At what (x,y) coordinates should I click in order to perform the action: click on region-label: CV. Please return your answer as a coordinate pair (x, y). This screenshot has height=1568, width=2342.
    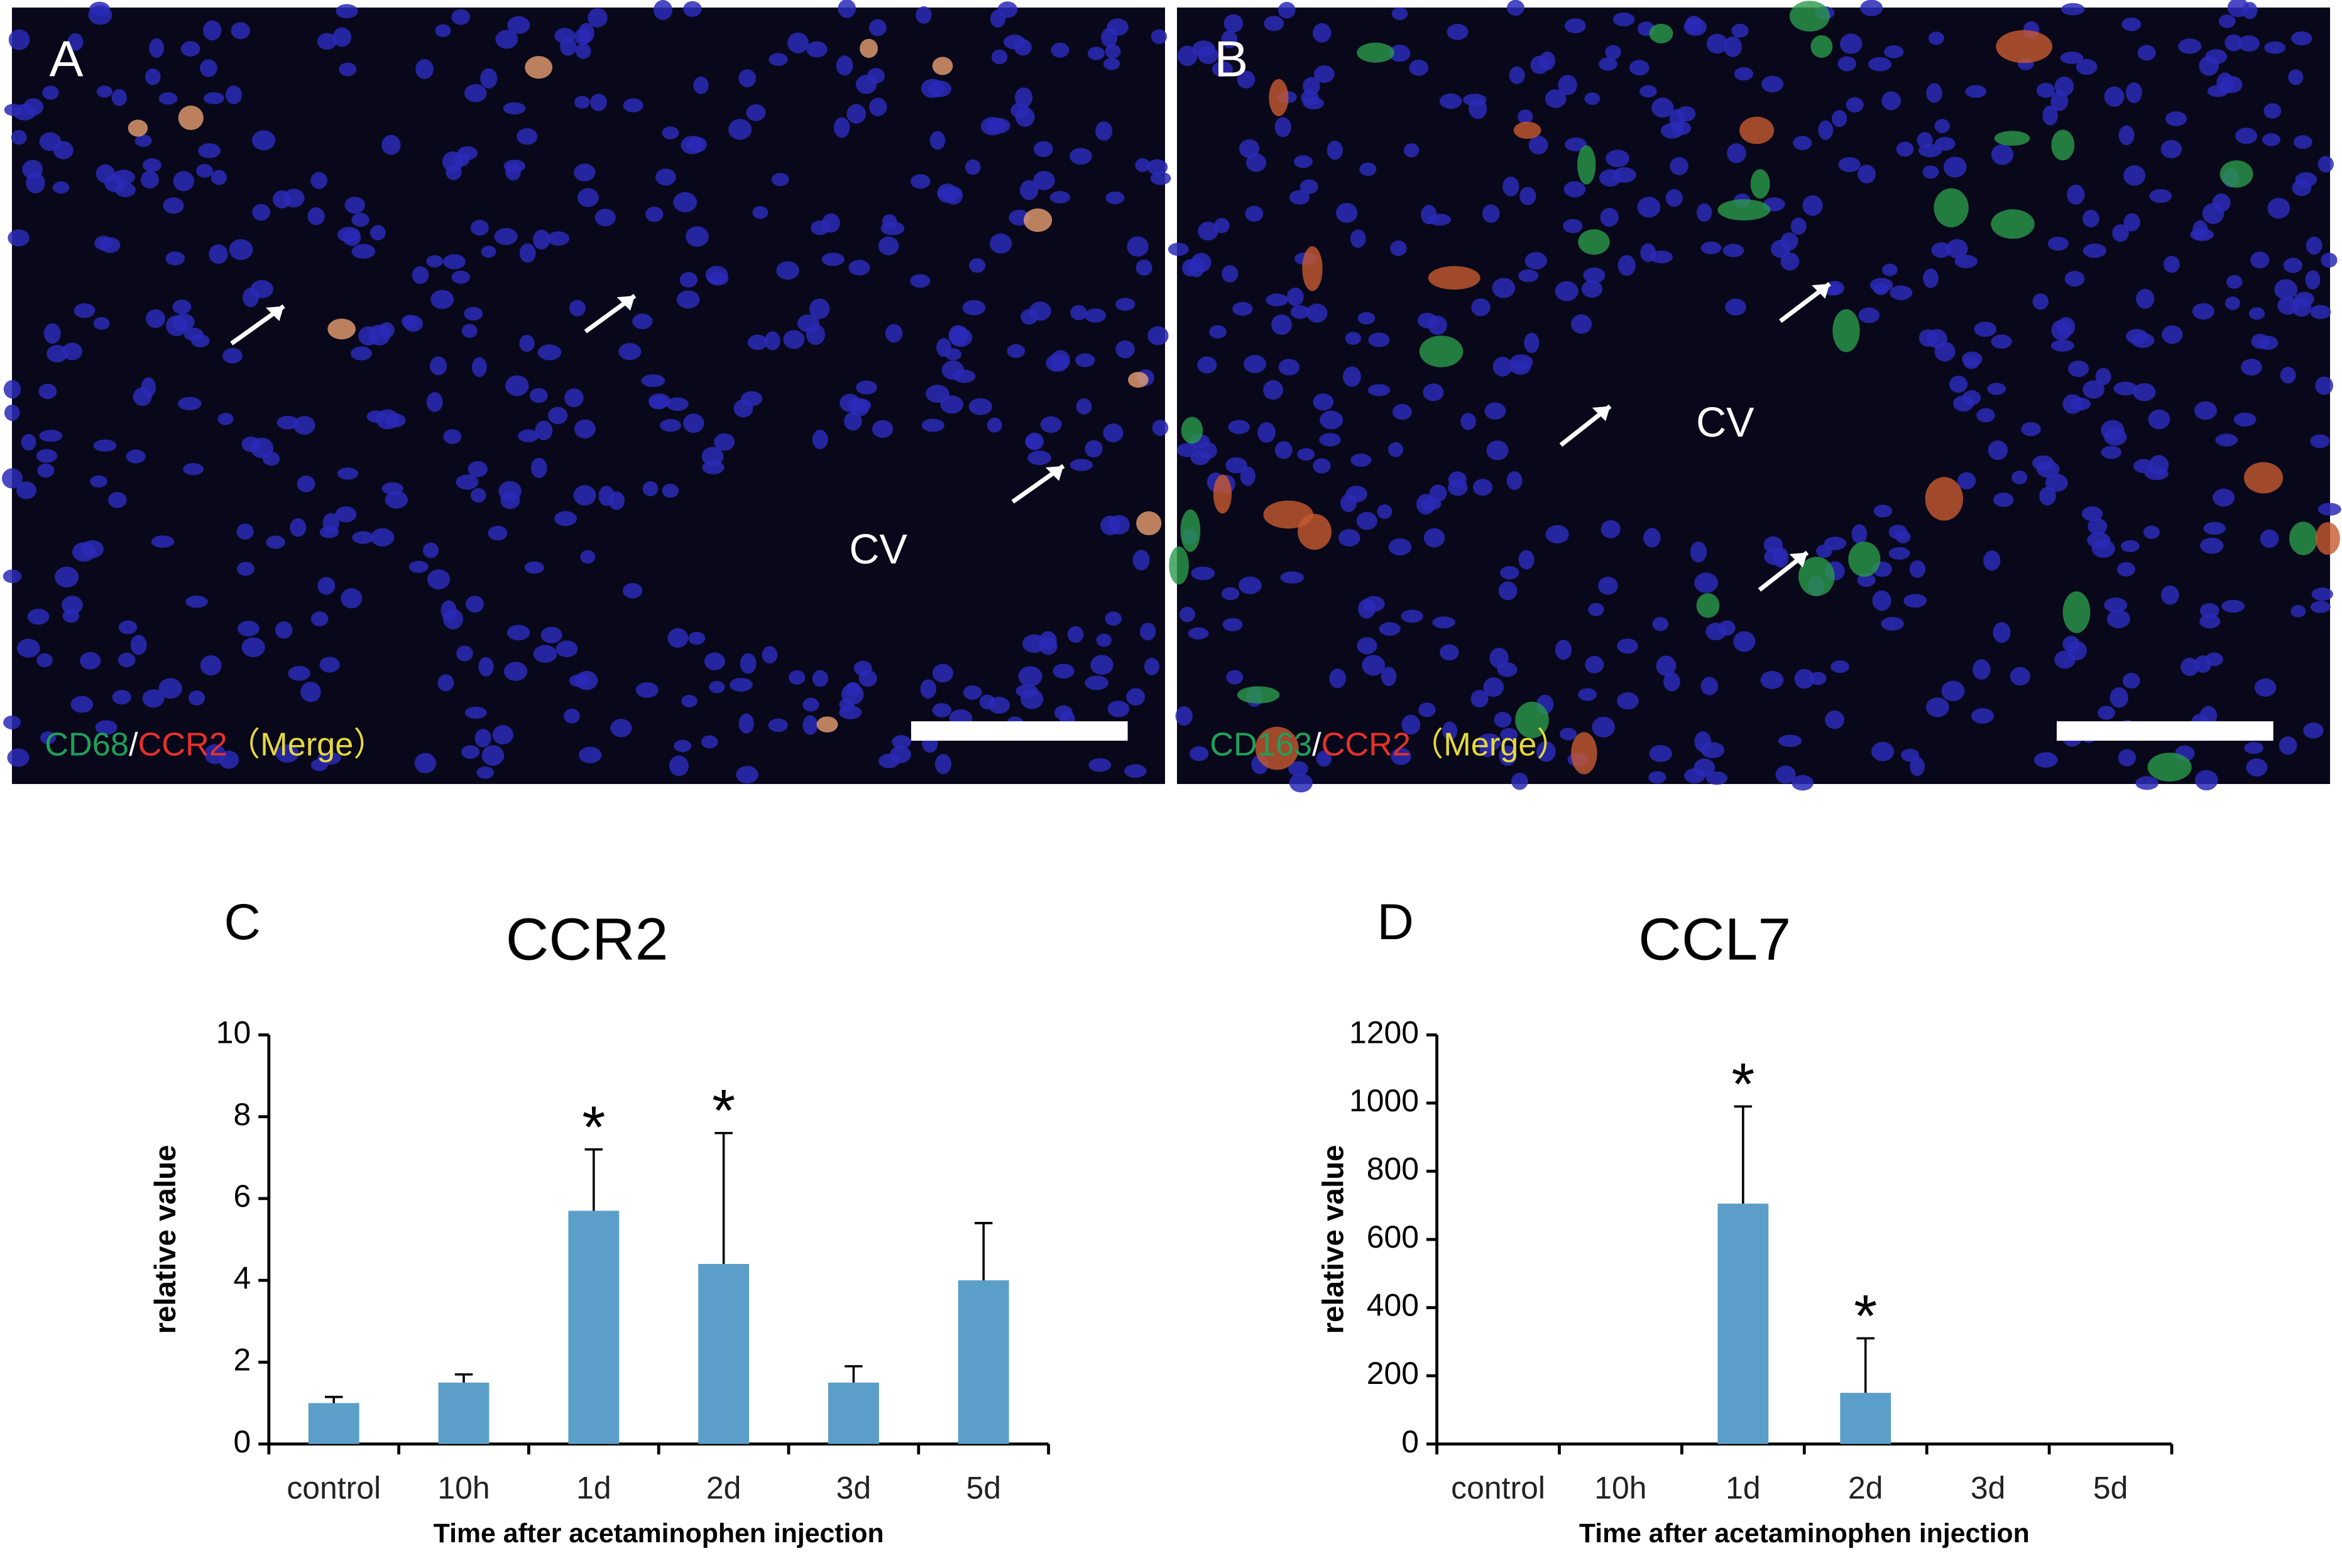
    Looking at the image, I should click on (1725, 423).